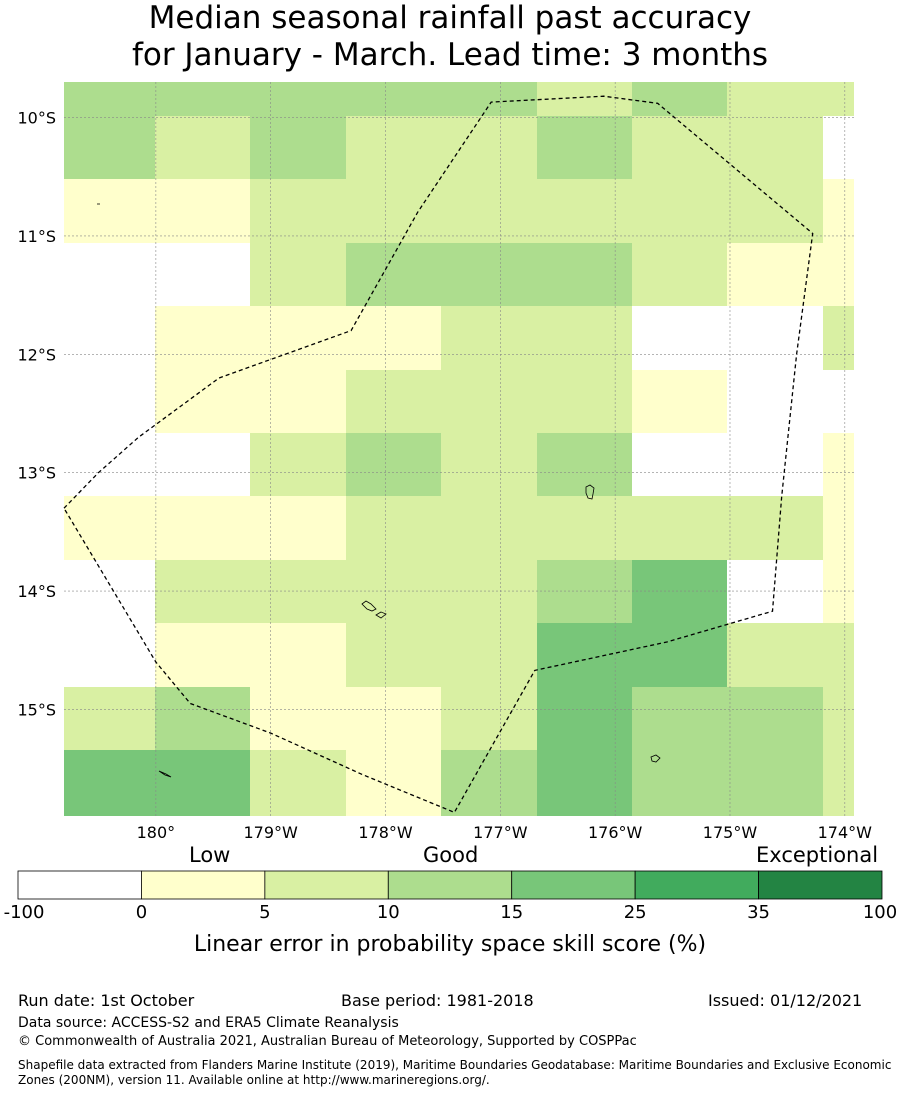 The width and height of the screenshot is (900, 1095). Describe the element at coordinates (36, 591) in the screenshot. I see `lat-label: 14°S` at that location.